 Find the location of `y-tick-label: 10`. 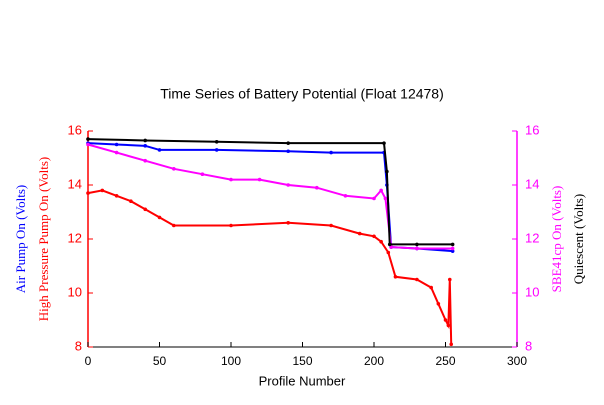

y-tick-label: 10 is located at coordinates (75, 291).